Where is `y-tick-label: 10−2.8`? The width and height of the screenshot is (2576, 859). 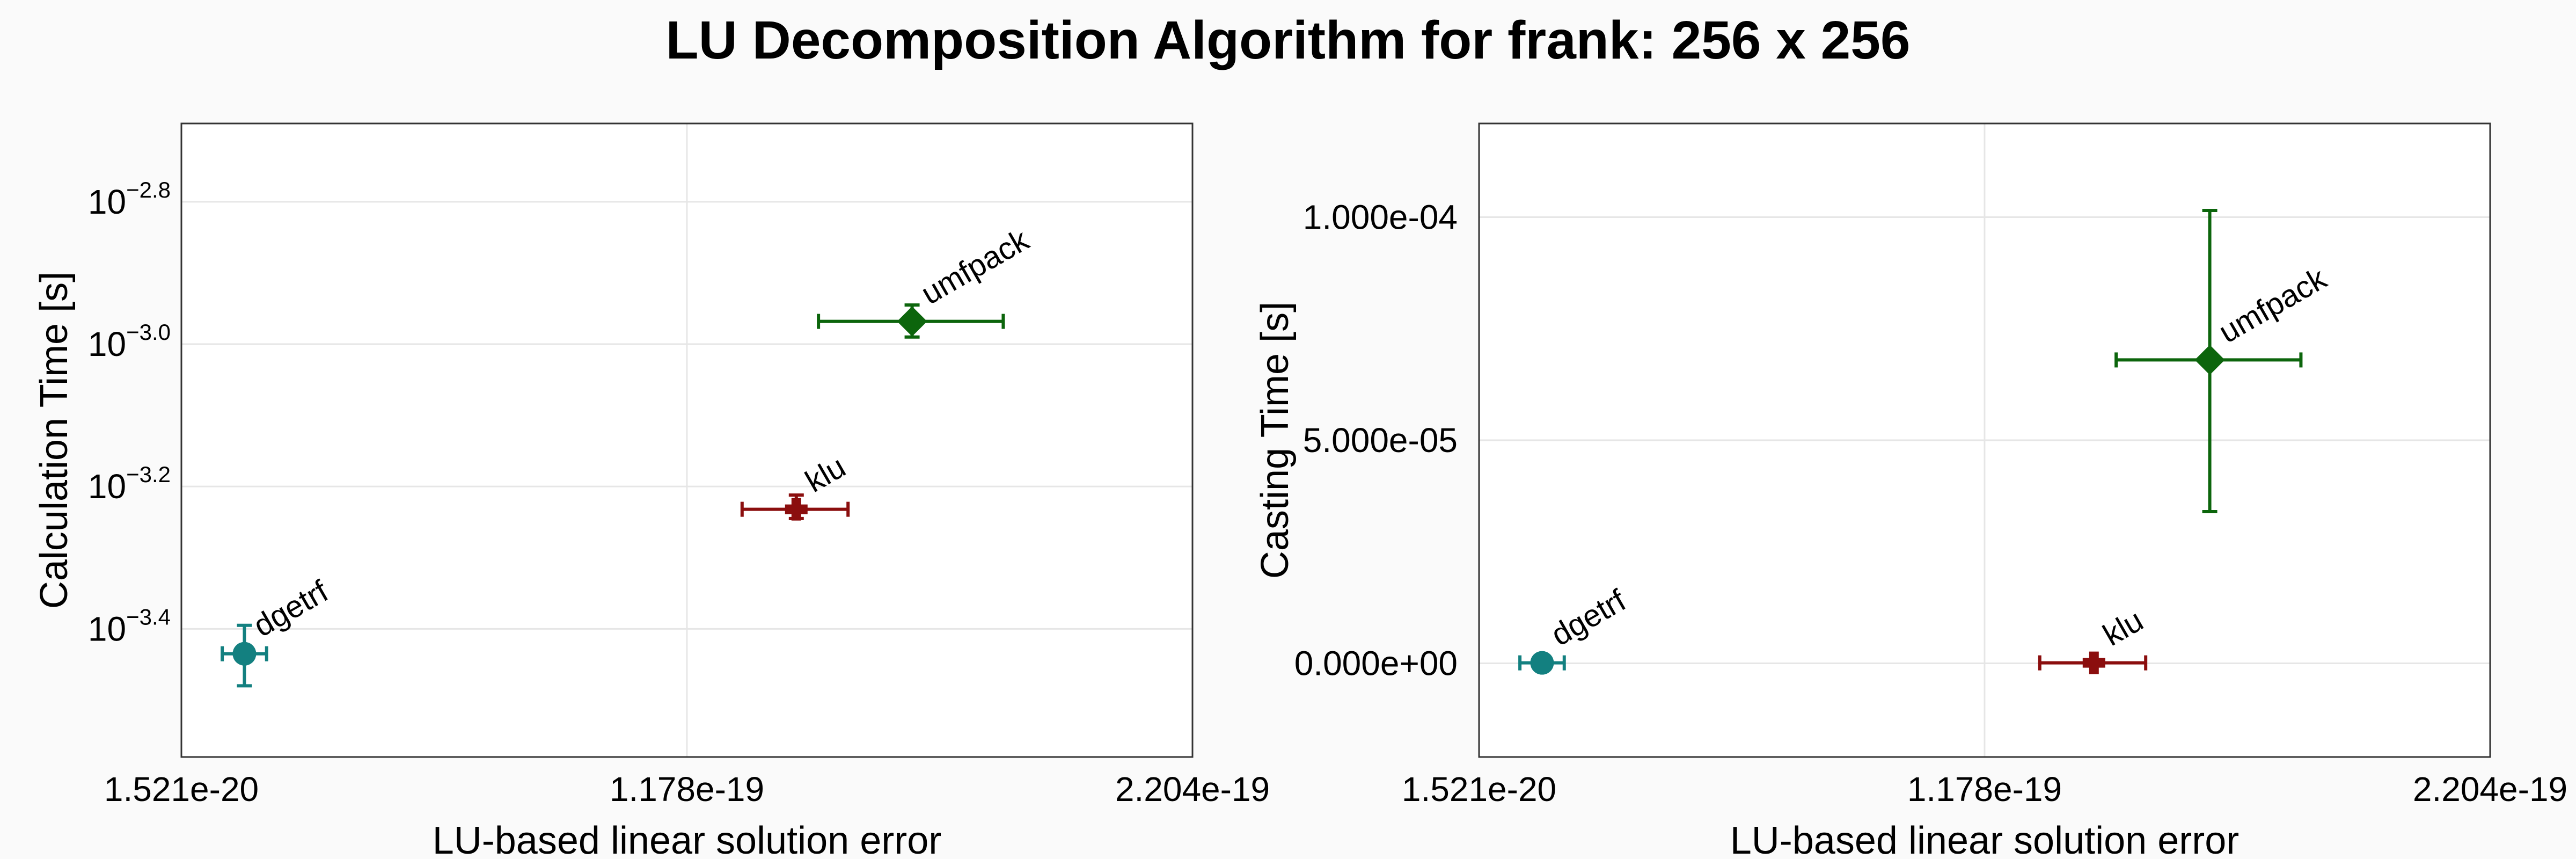
y-tick-label: 10−2.8 is located at coordinates (129, 199).